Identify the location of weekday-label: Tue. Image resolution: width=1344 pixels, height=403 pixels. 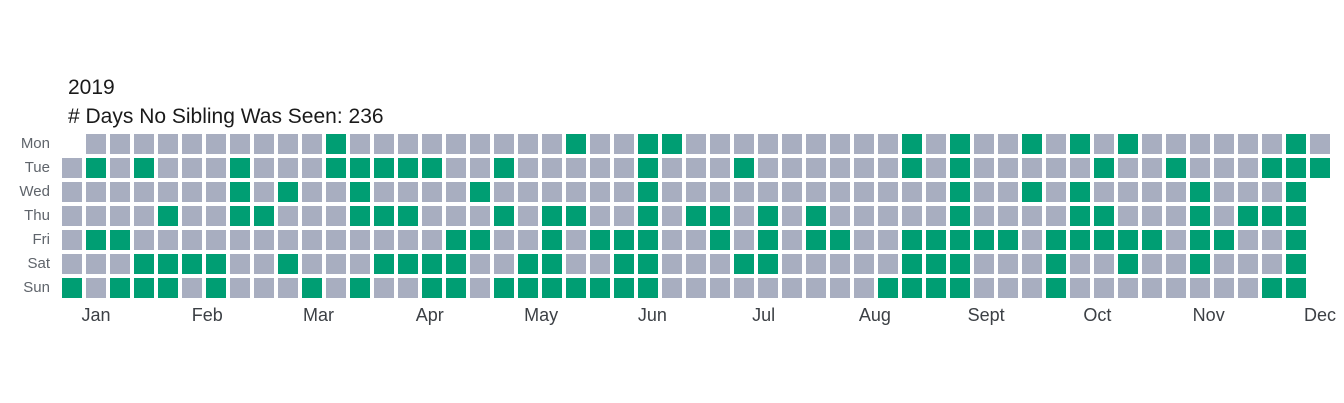
(37, 167).